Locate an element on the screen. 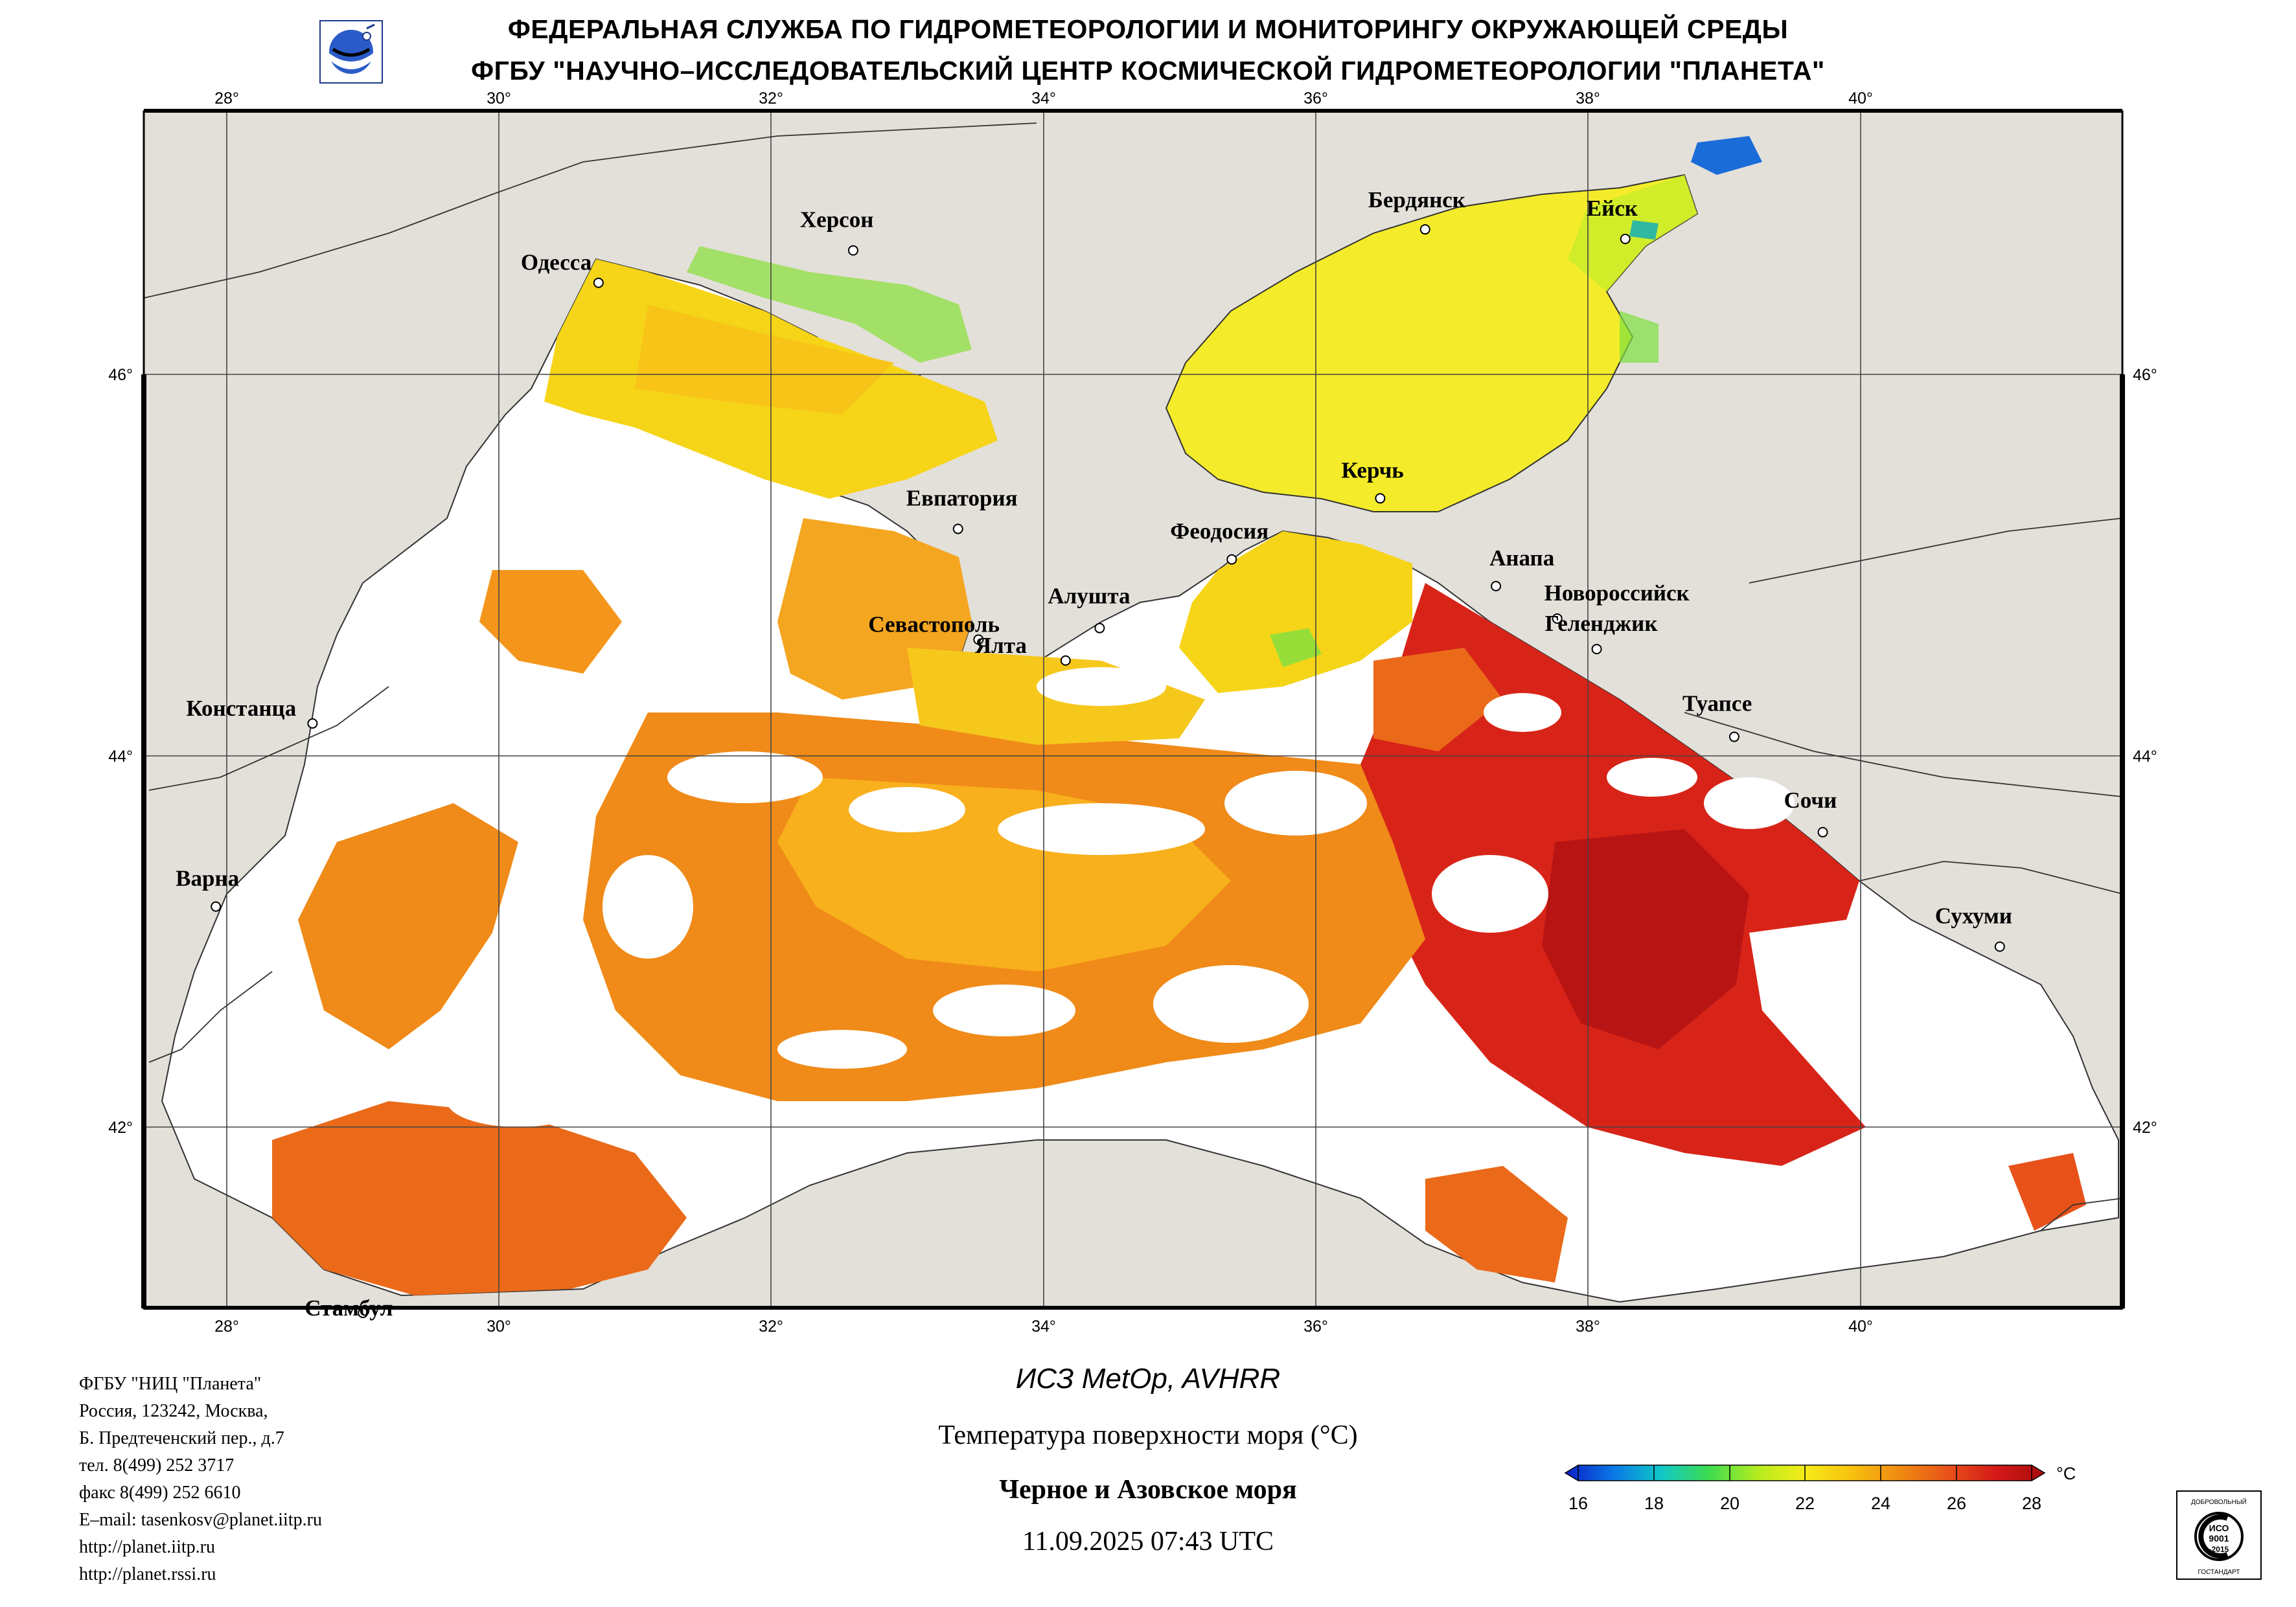  colorbar-tick-20: 20 is located at coordinates (1729, 1503).